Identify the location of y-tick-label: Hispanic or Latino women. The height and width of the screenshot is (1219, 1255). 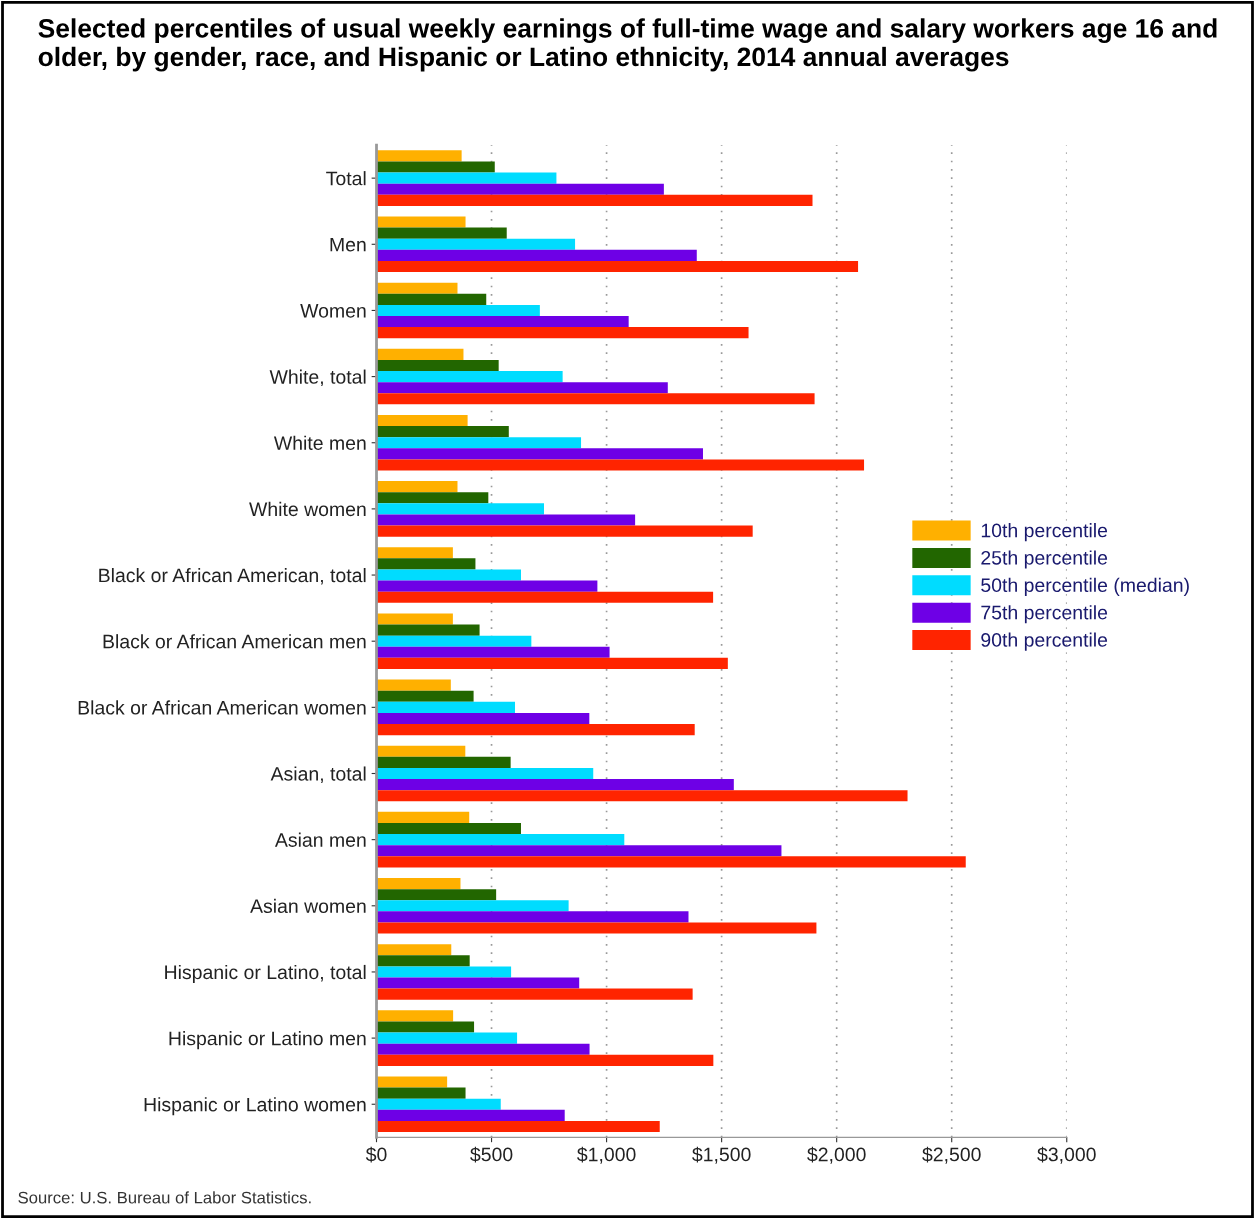
(255, 1106).